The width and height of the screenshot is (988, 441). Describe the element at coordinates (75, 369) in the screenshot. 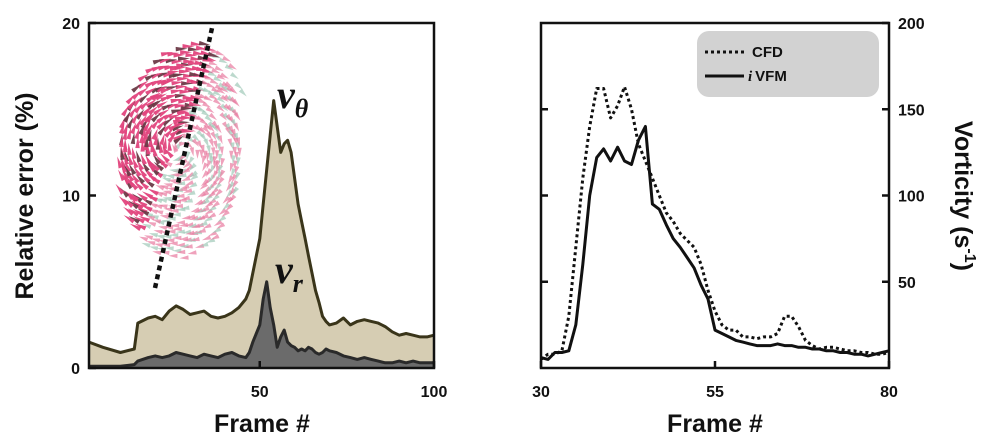

I see `left-y-tick-label: 0` at that location.